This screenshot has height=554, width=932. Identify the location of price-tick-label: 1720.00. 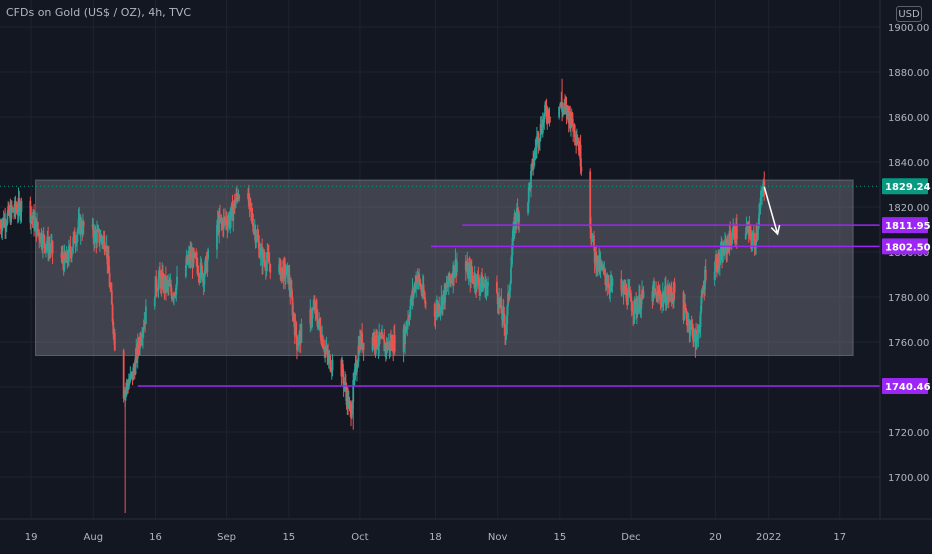
(908, 433).